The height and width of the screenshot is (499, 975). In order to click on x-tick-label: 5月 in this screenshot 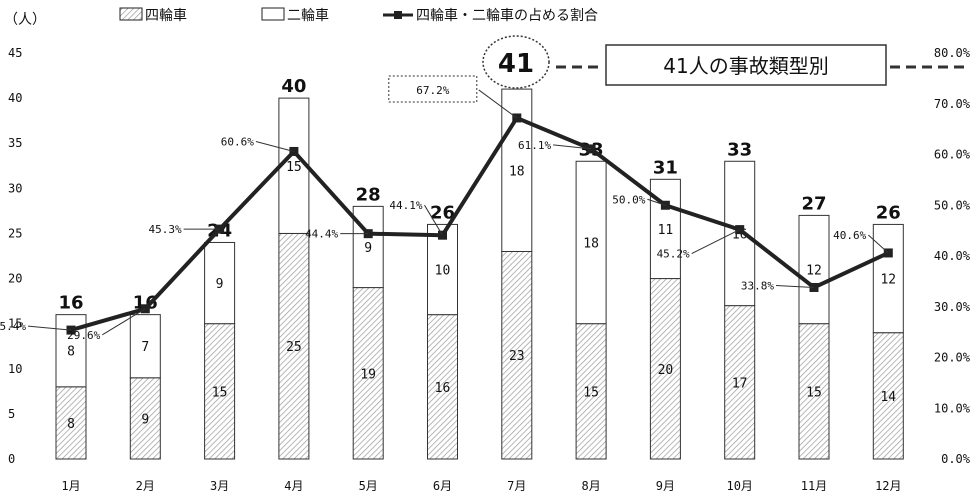, I will do `click(368, 486)`.